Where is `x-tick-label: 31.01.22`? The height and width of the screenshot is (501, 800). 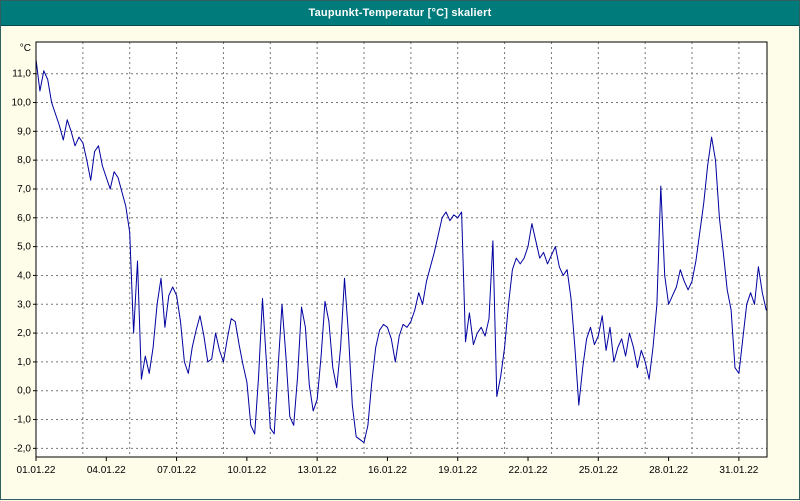 x-tick-label: 31.01.22 is located at coordinates (738, 470).